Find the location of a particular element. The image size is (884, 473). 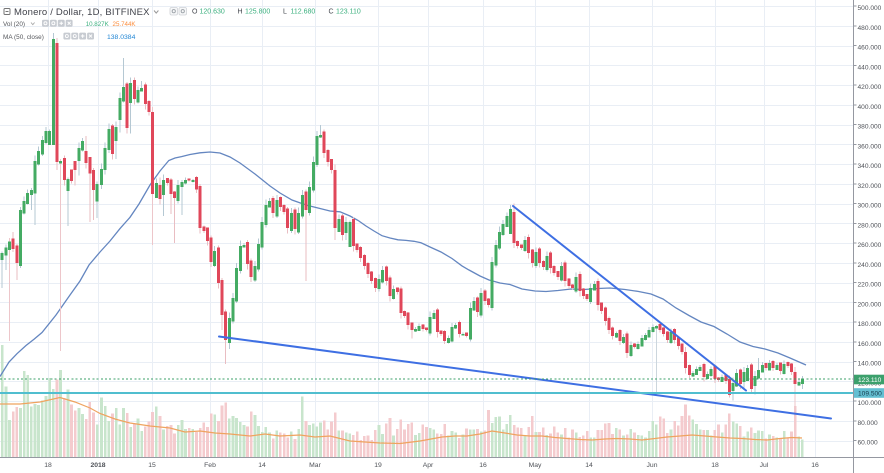

svg-text: 2018 is located at coordinates (97, 465).